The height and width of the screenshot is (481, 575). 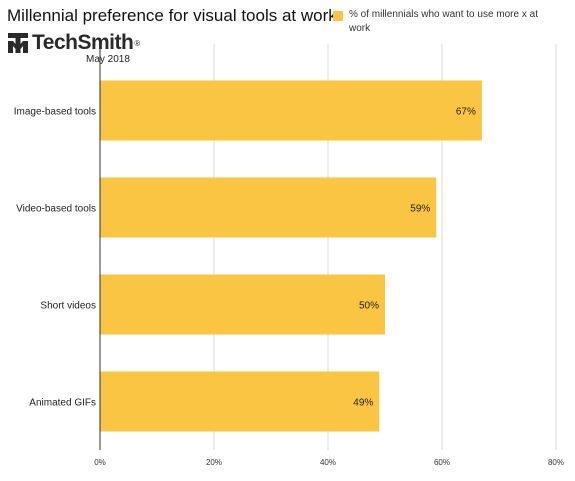 What do you see at coordinates (363, 403) in the screenshot?
I see `data-label: 49%` at bounding box center [363, 403].